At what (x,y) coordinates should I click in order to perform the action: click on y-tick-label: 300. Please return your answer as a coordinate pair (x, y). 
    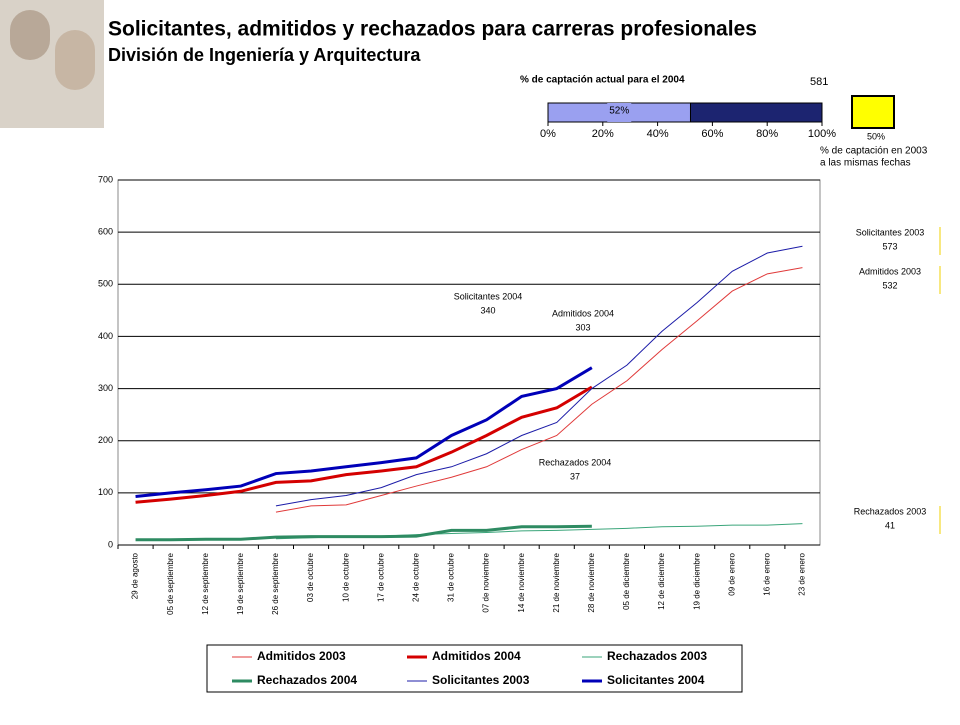
    Looking at the image, I should click on (105, 388).